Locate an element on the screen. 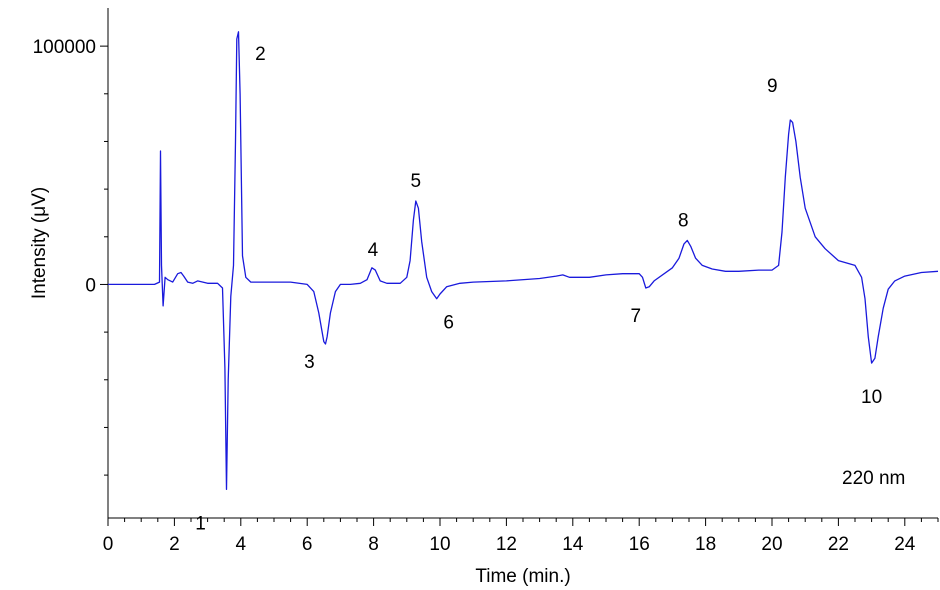  x-tick-label: 18 is located at coordinates (705, 544).